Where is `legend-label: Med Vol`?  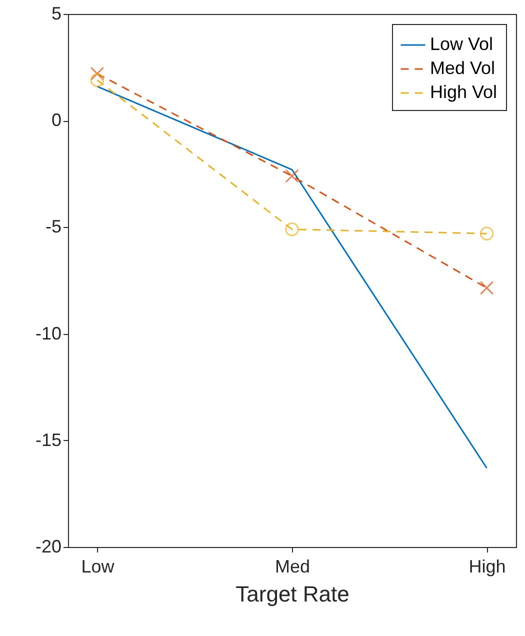
legend-label: Med Vol is located at coordinates (463, 68).